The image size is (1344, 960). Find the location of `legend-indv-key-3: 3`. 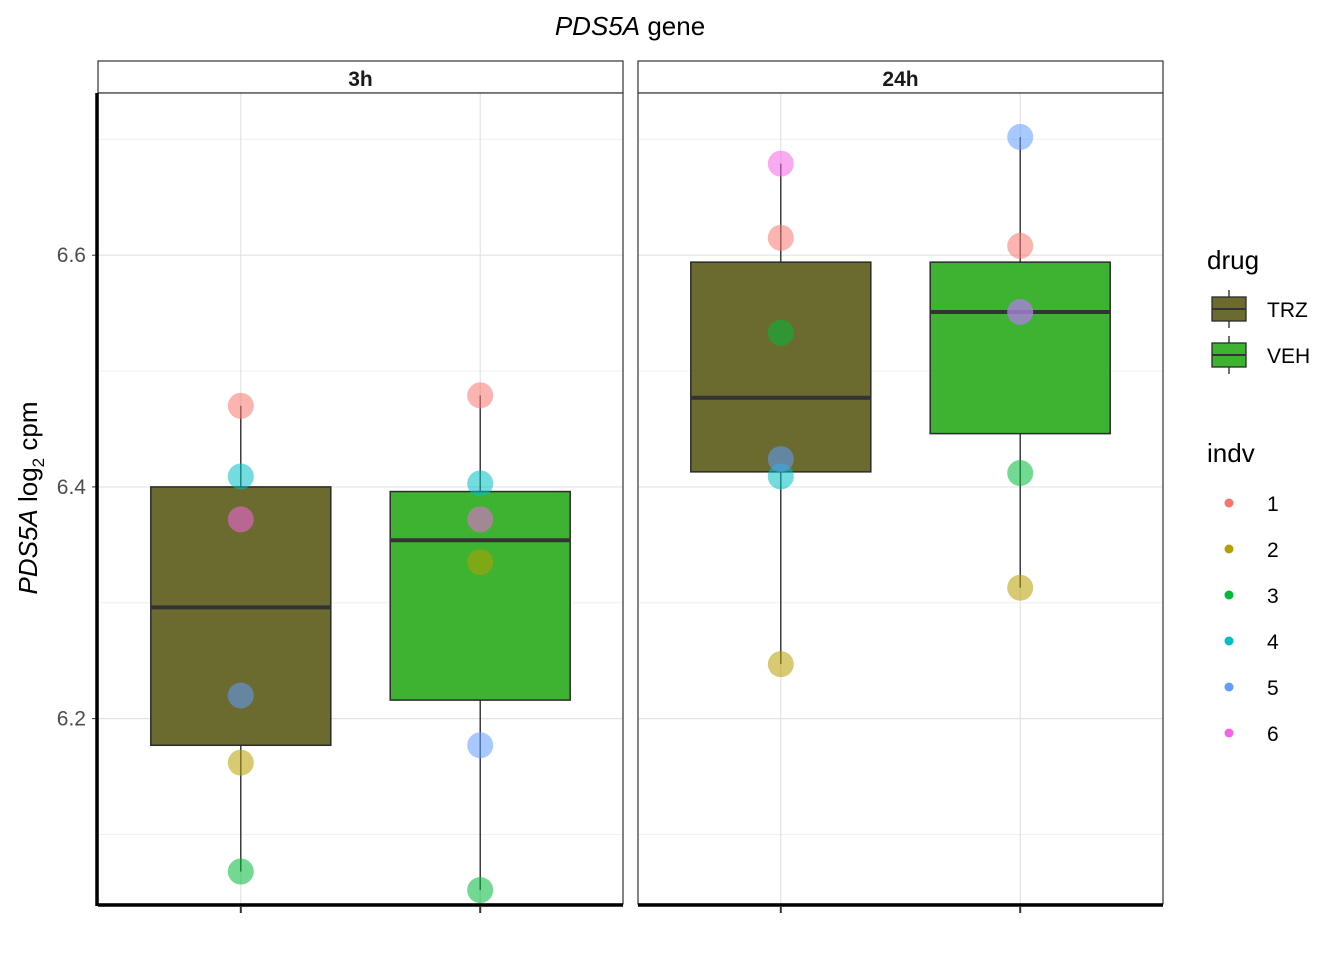

legend-indv-key-3: 3 is located at coordinates (1251, 596).